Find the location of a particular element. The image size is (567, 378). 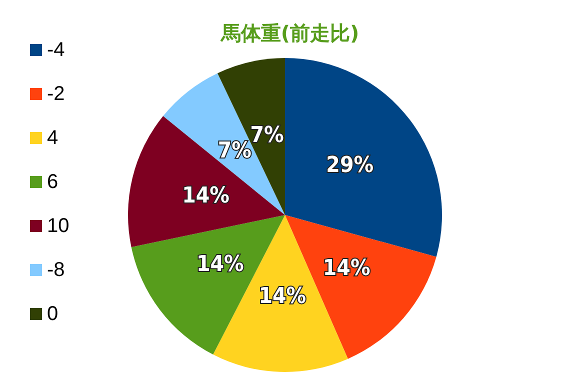

data-label: 29% is located at coordinates (350, 165).